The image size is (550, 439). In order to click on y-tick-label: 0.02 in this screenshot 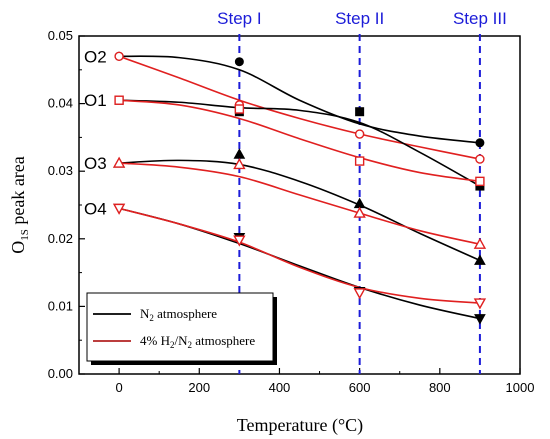, I will do `click(60, 238)`.